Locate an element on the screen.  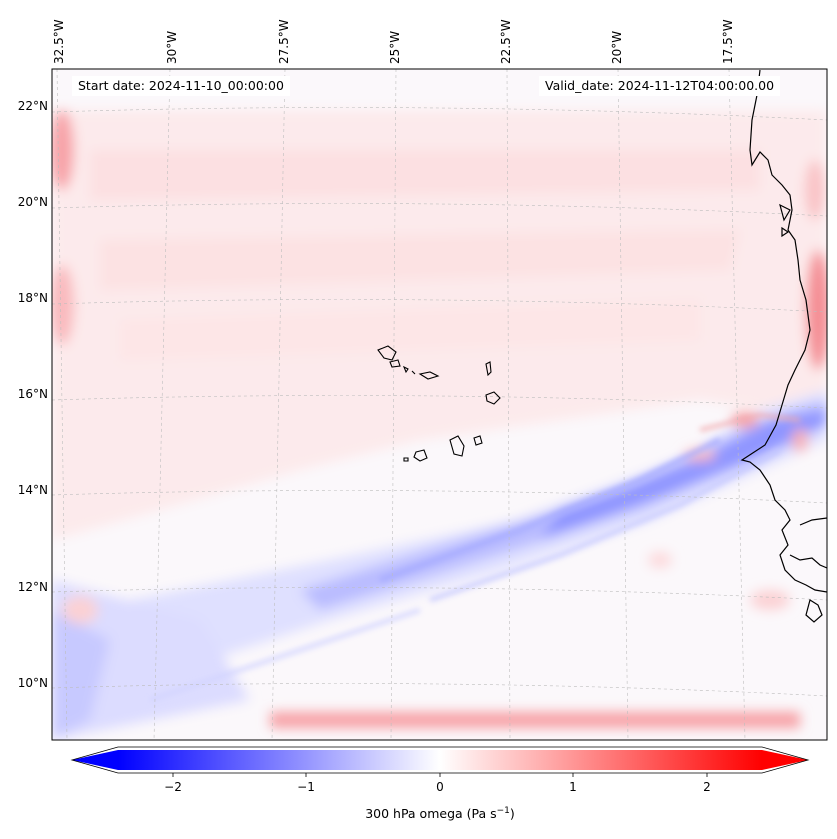
colorbar-label-exponent: −1 is located at coordinates (503, 811).